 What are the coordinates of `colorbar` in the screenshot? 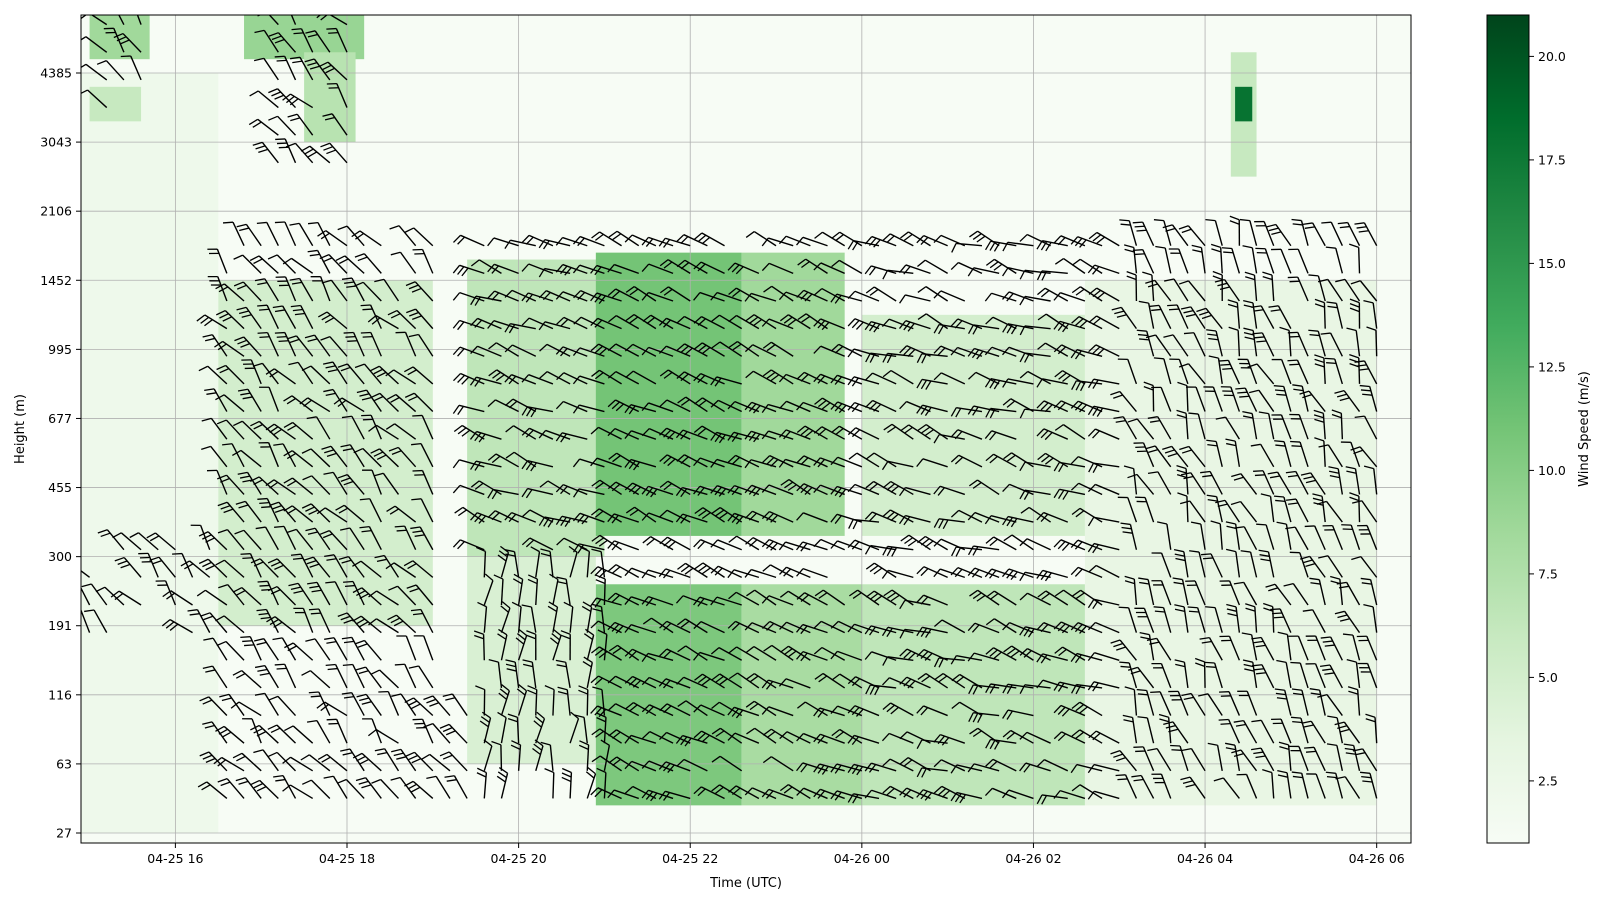 It's located at (1508, 429).